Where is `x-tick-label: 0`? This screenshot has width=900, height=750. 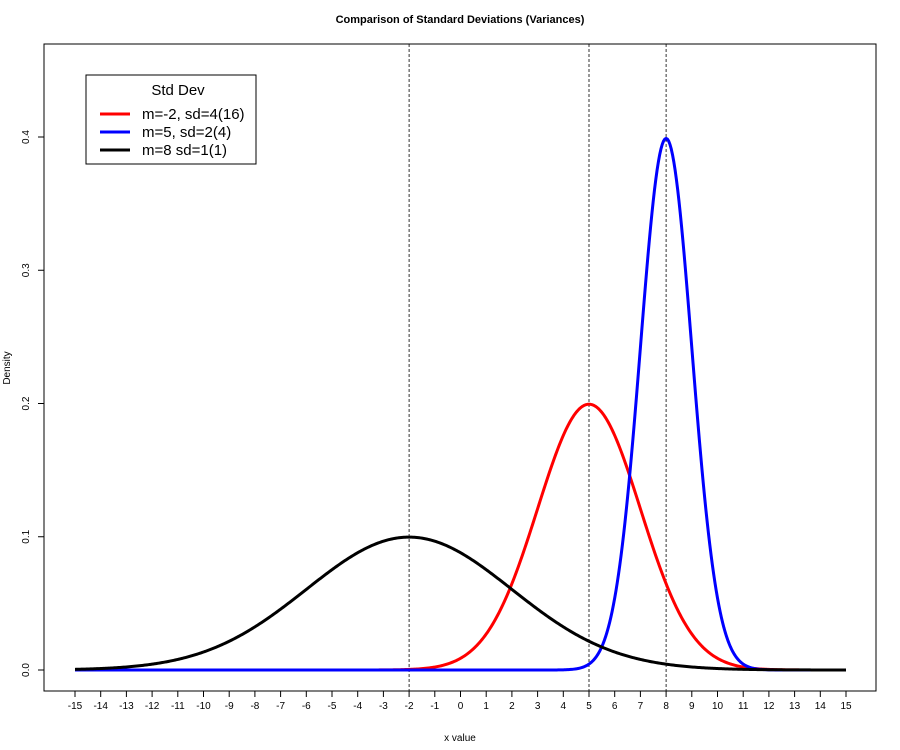 x-tick-label: 0 is located at coordinates (461, 706).